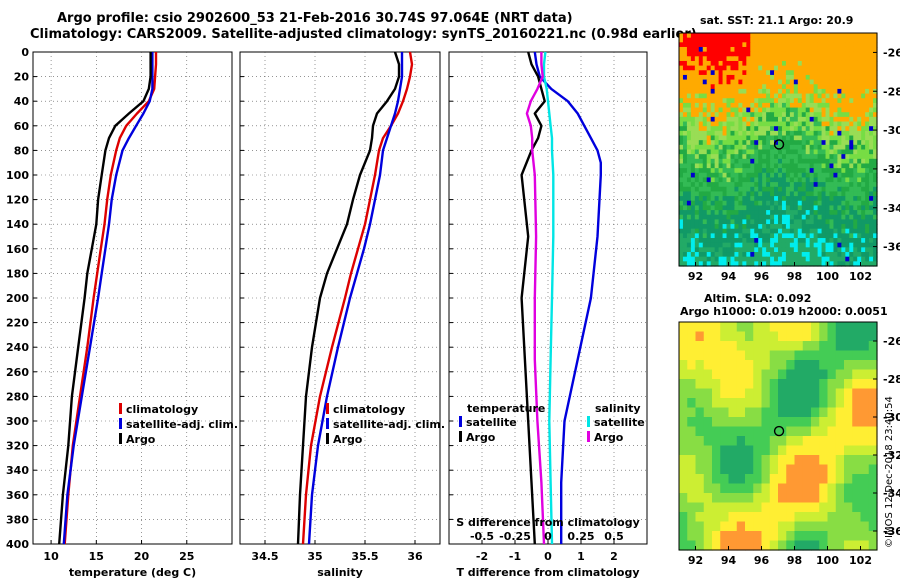 The width and height of the screenshot is (900, 580). Describe the element at coordinates (120, 408) in the screenshot. I see `legend-swatch` at that location.